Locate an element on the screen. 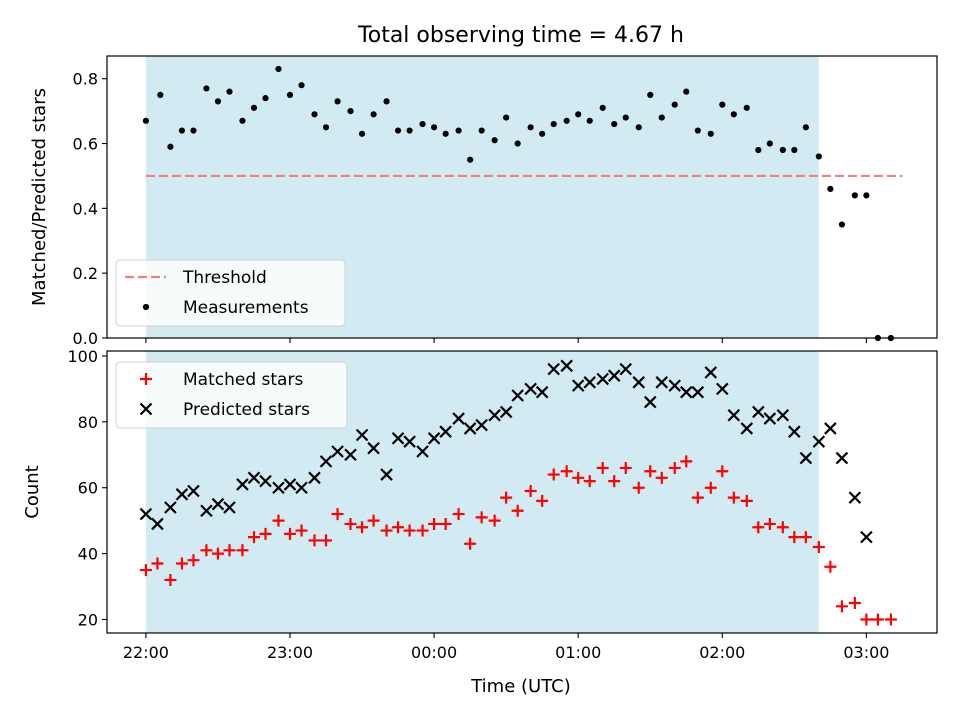 The width and height of the screenshot is (960, 720). x-axis-label: Time (UTC) is located at coordinates (520, 686).